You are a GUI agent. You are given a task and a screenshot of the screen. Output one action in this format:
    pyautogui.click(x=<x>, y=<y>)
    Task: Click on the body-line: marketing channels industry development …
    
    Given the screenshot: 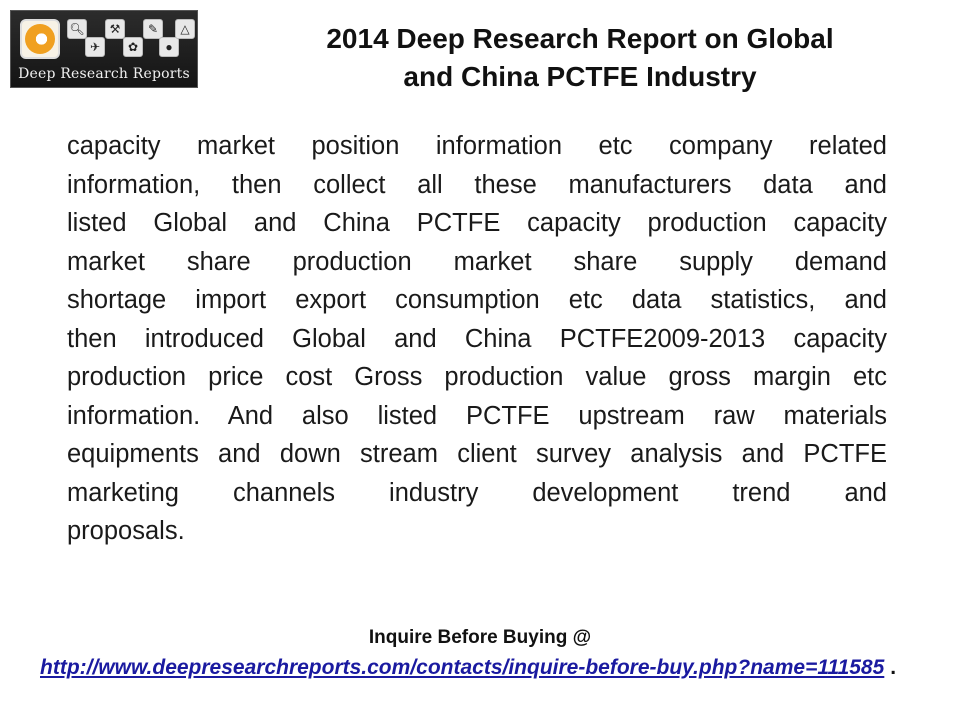 What is the action you would take?
    pyautogui.click(x=477, y=492)
    